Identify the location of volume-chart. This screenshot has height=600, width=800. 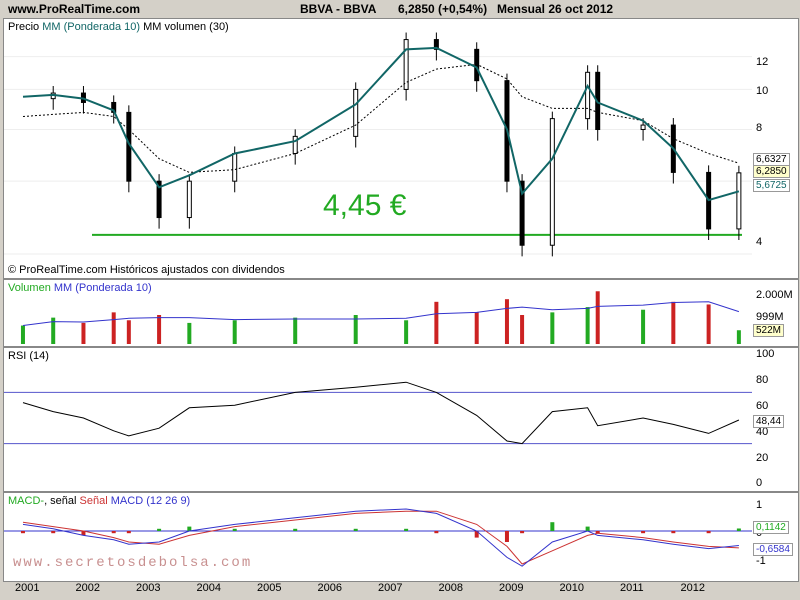
(380, 317).